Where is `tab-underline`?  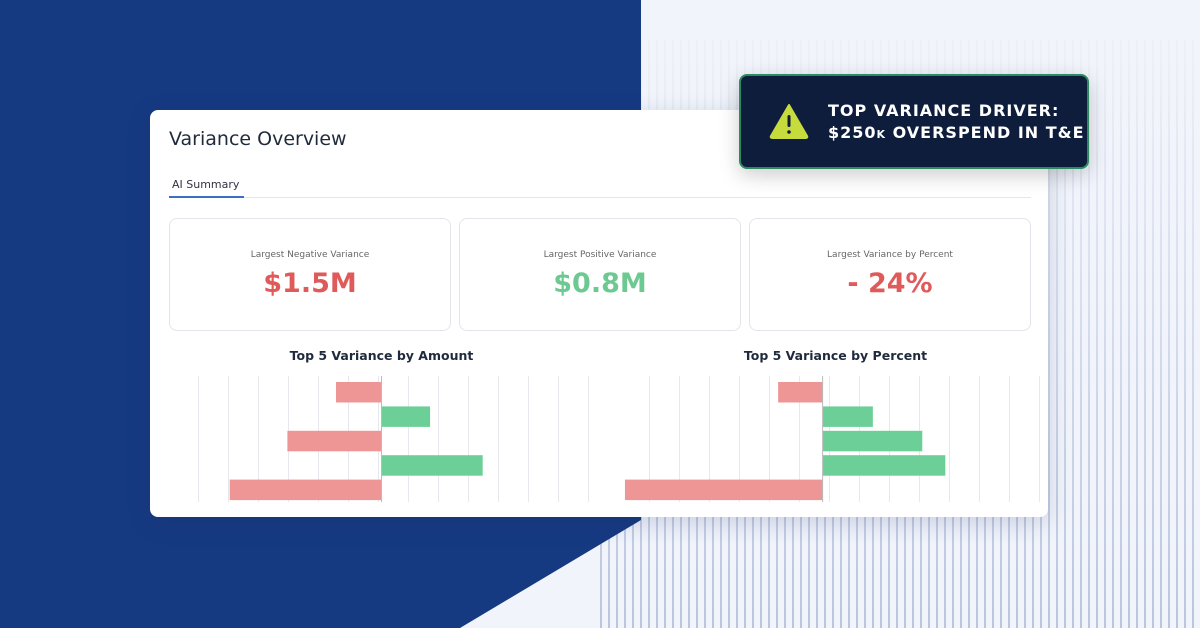 tab-underline is located at coordinates (206, 197).